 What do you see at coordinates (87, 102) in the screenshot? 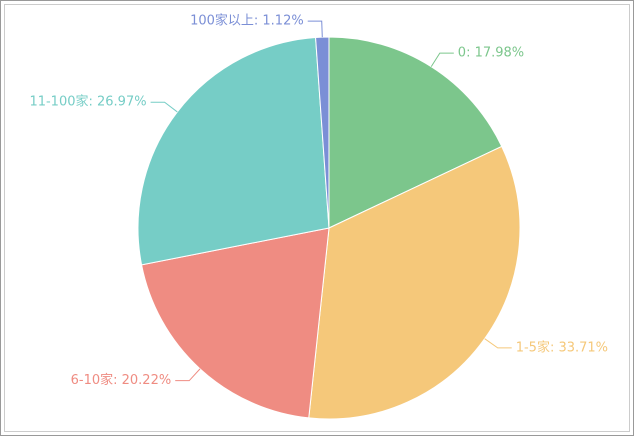
I see `slice-label: 11-100家: 26.97%` at bounding box center [87, 102].